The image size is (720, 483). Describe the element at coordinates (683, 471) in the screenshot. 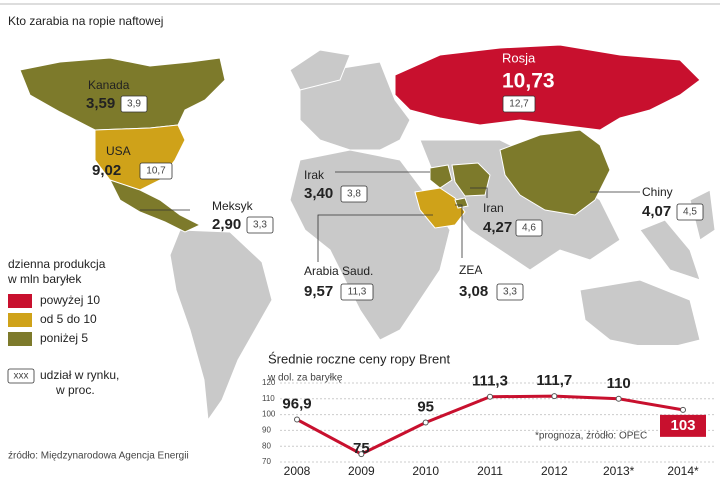

I see `x-tick-label: 2014*` at that location.